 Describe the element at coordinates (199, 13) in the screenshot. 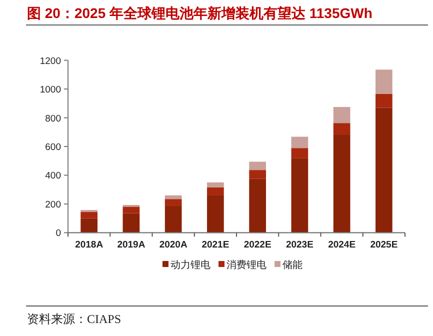

I see `chart-title: 图 20：2025 年全球锂电池年新增装机有望达 1135GWh` at that location.